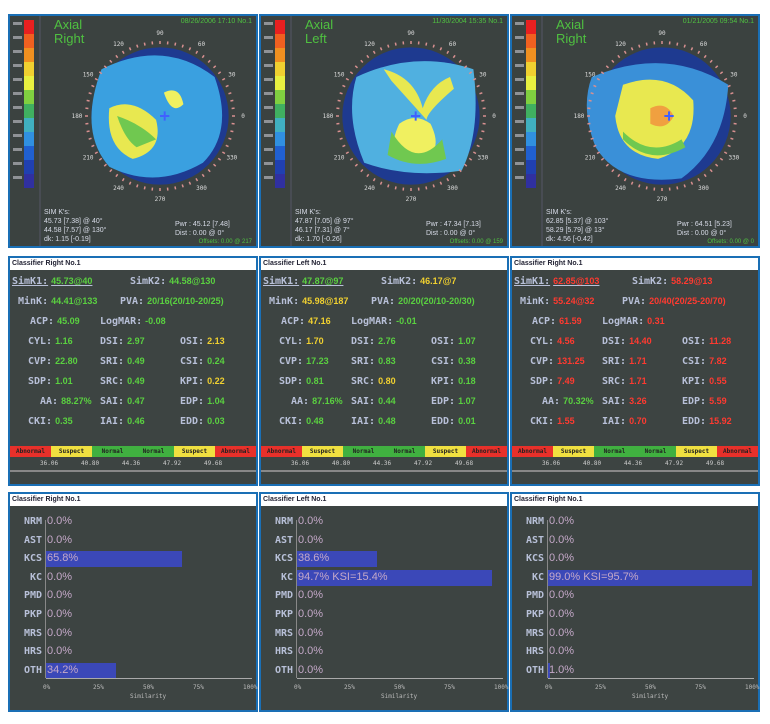  What do you see at coordinates (382, 463) in the screenshot?
I see `scale-tick-label: 44.36` at bounding box center [382, 463].